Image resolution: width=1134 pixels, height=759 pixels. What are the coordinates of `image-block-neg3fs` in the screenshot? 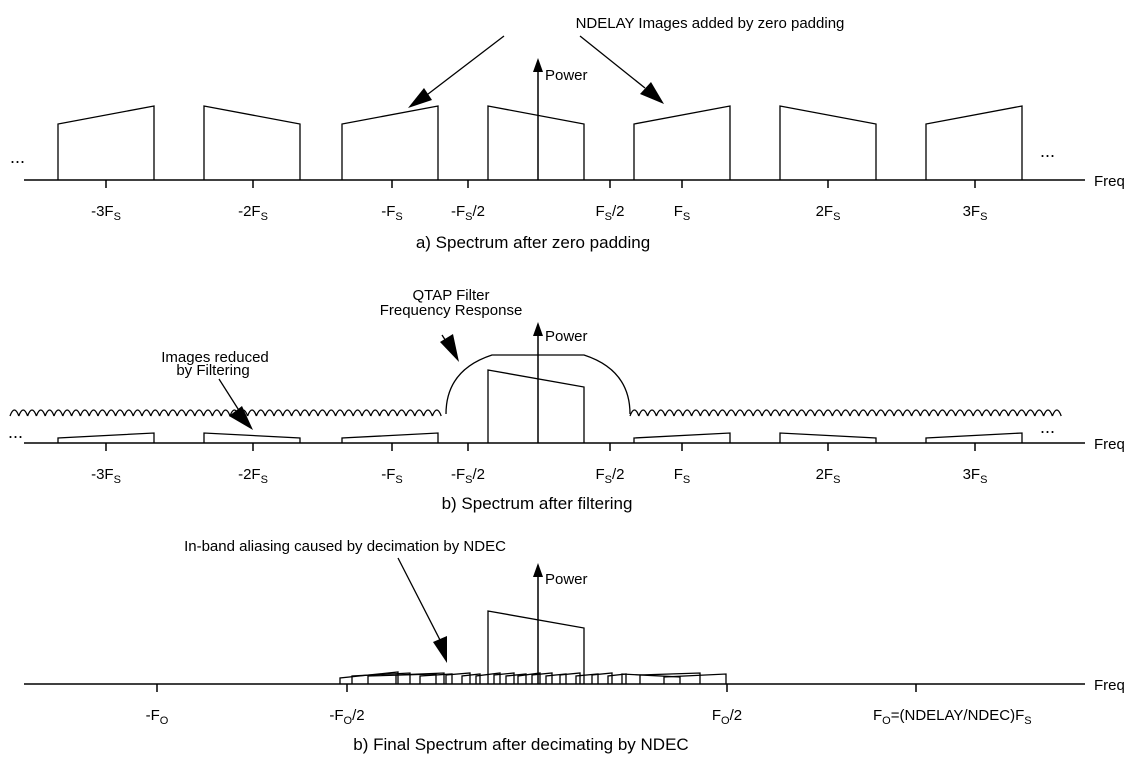 It's located at (106, 142).